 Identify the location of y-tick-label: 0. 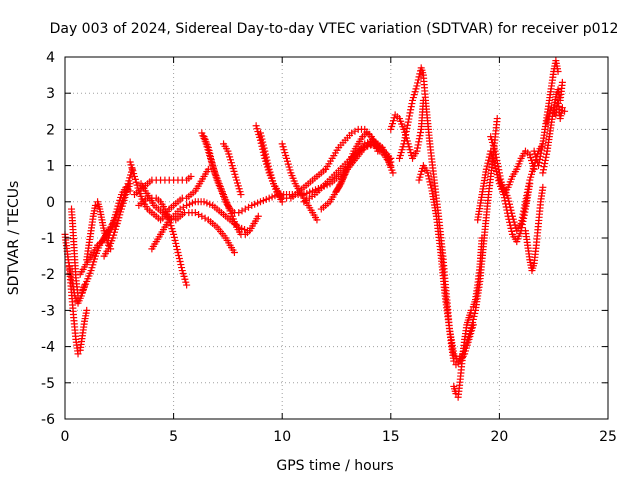
(50, 203).